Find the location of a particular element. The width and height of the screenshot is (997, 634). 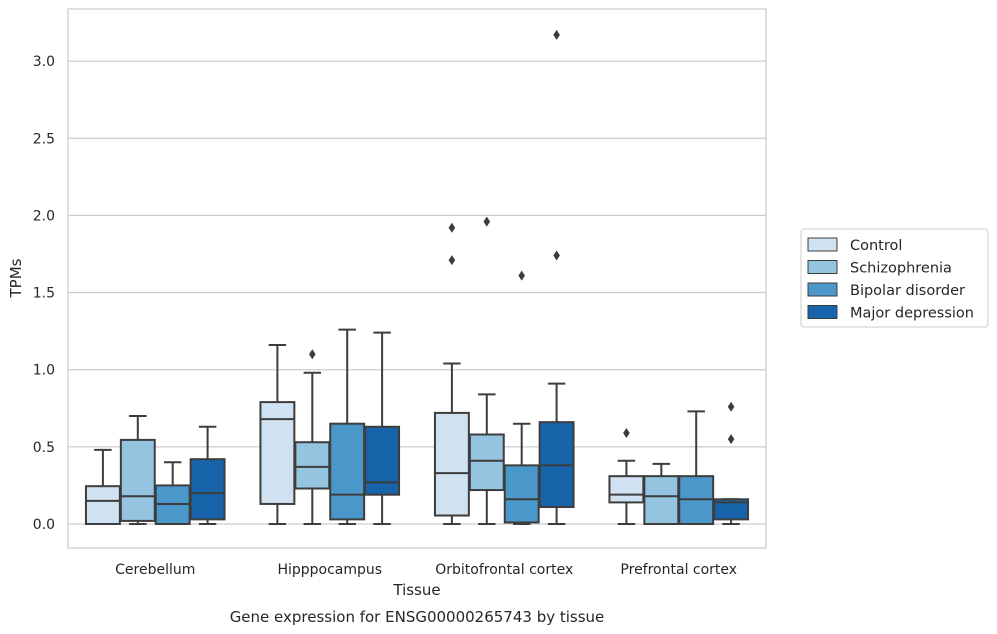

legend-item: Major depression is located at coordinates (890, 313).